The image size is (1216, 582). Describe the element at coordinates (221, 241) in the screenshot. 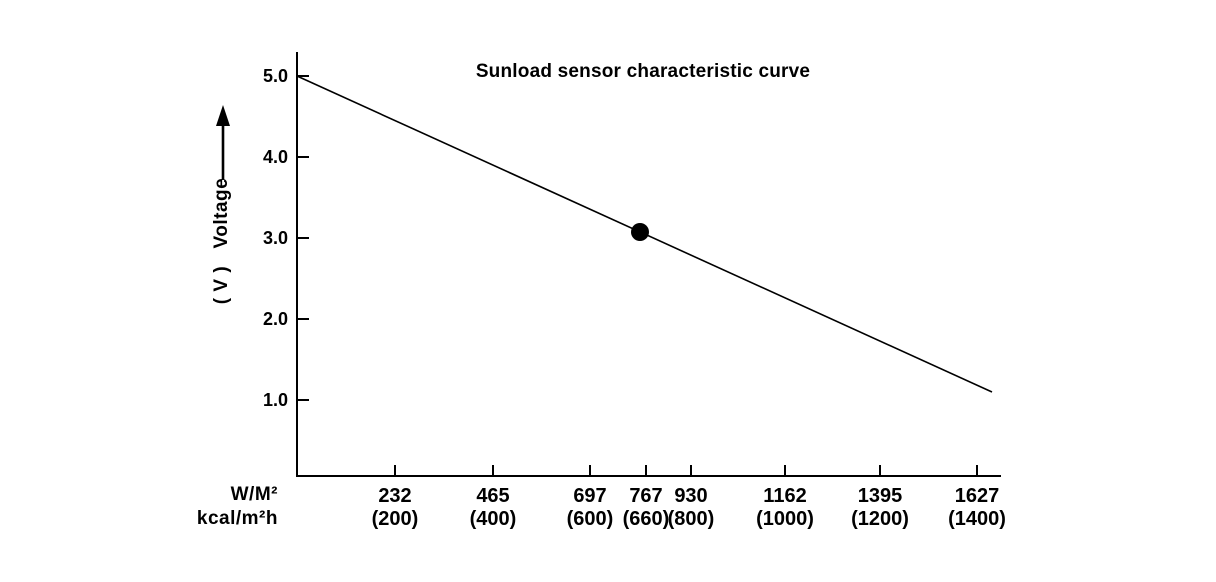

I see `y-axis-label: ( V ) Voltage` at that location.